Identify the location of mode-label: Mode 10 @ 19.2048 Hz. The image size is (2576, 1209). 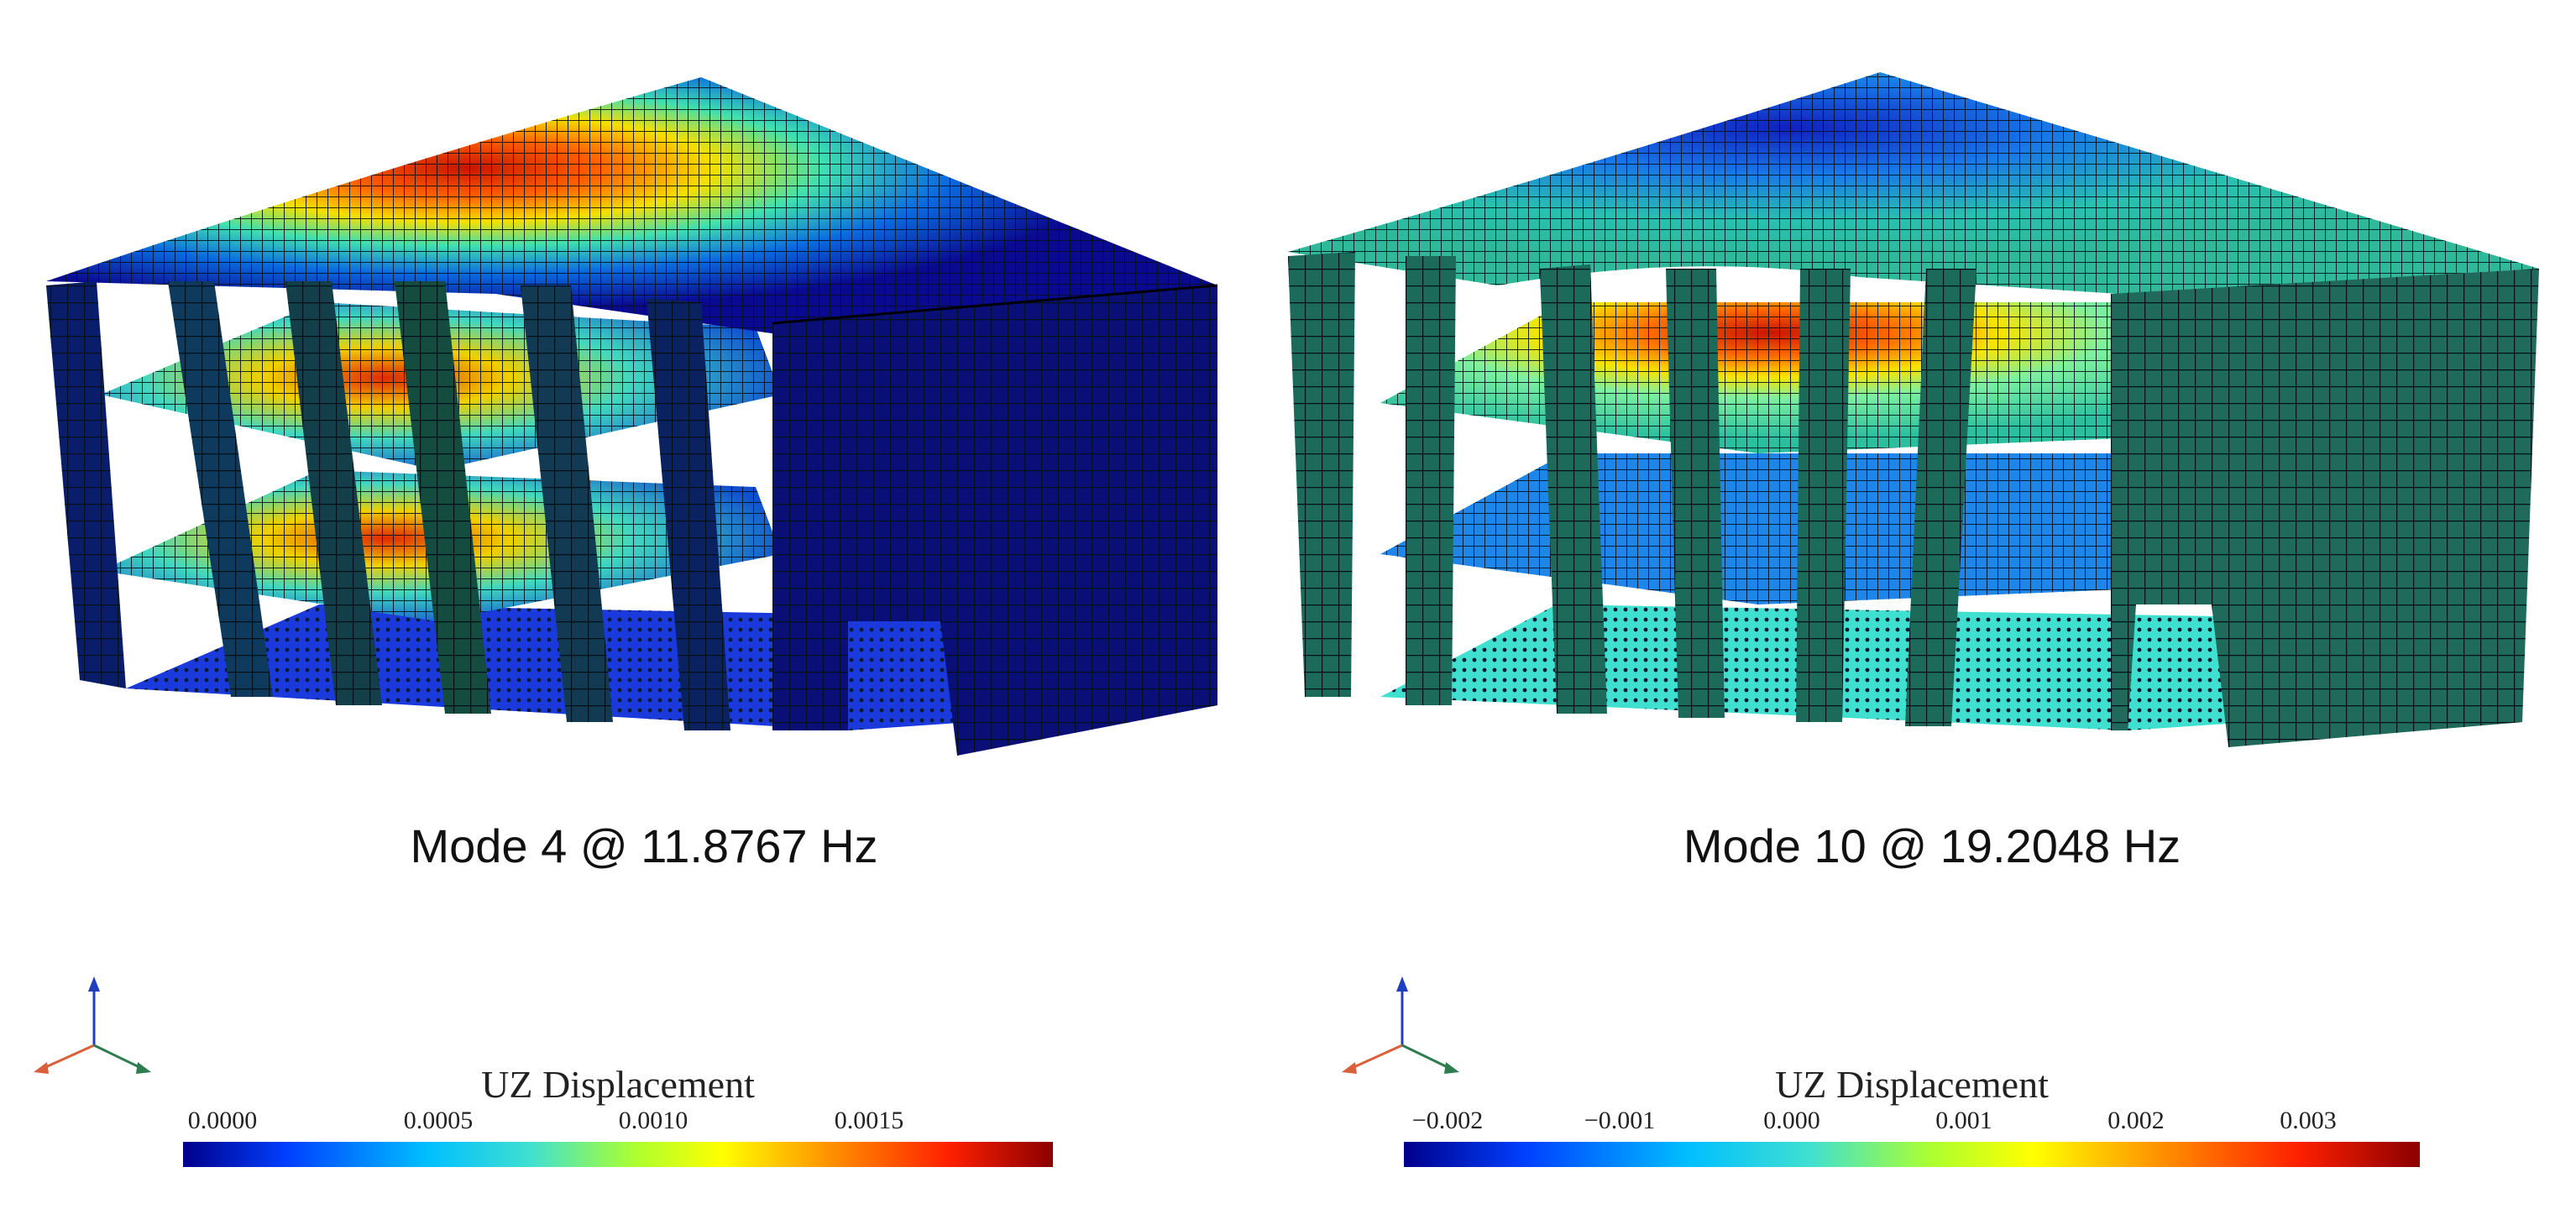
(1932, 845).